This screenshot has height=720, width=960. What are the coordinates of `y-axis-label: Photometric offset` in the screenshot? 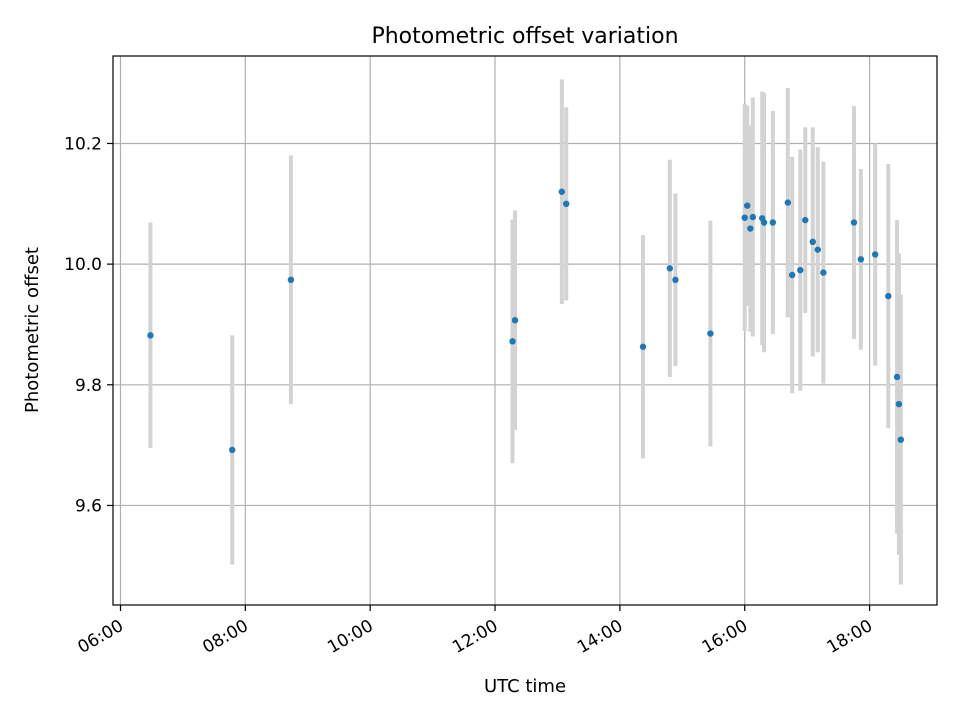 It's located at (32, 330).